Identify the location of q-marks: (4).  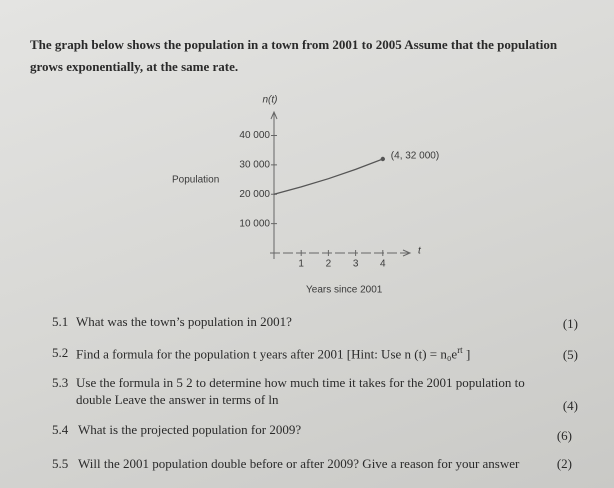
(570, 405).